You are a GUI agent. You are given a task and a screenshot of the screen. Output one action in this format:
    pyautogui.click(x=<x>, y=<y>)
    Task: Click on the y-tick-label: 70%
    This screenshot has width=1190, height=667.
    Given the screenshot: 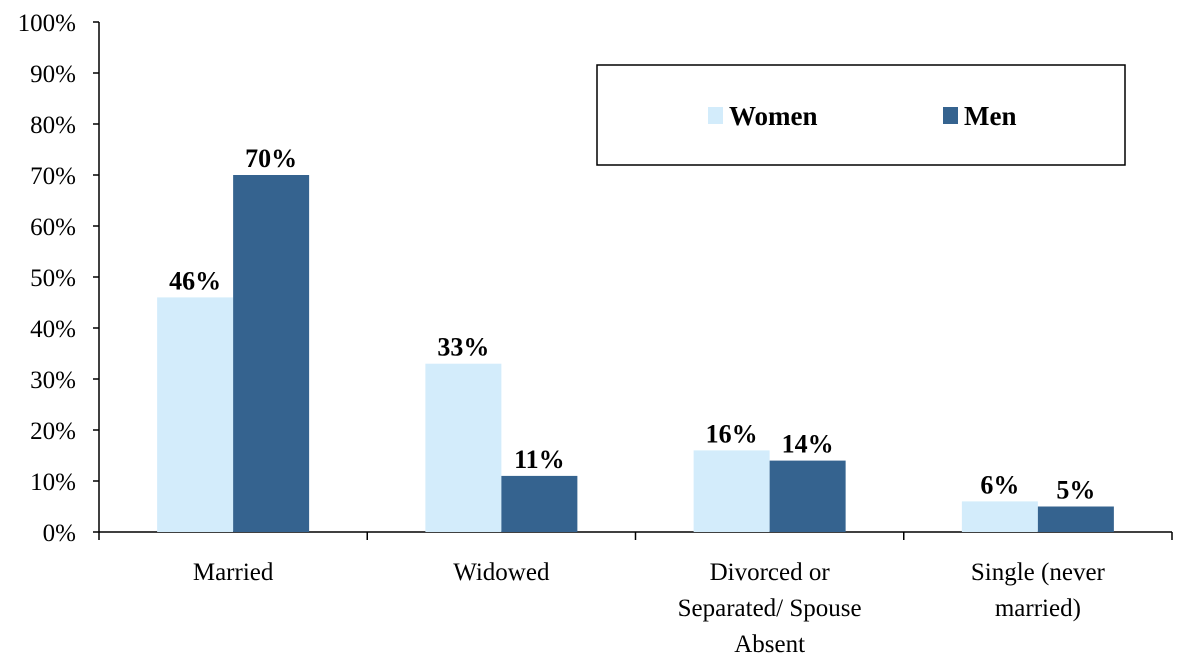 What is the action you would take?
    pyautogui.click(x=53, y=176)
    